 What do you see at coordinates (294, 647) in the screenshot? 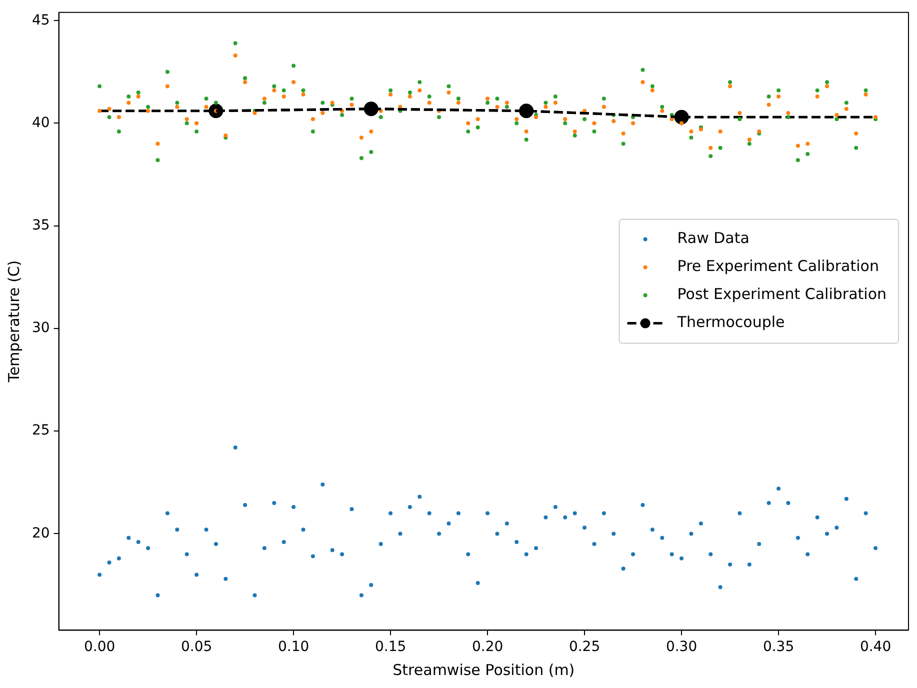
I see `x-tick-label: 0.10` at bounding box center [294, 647].